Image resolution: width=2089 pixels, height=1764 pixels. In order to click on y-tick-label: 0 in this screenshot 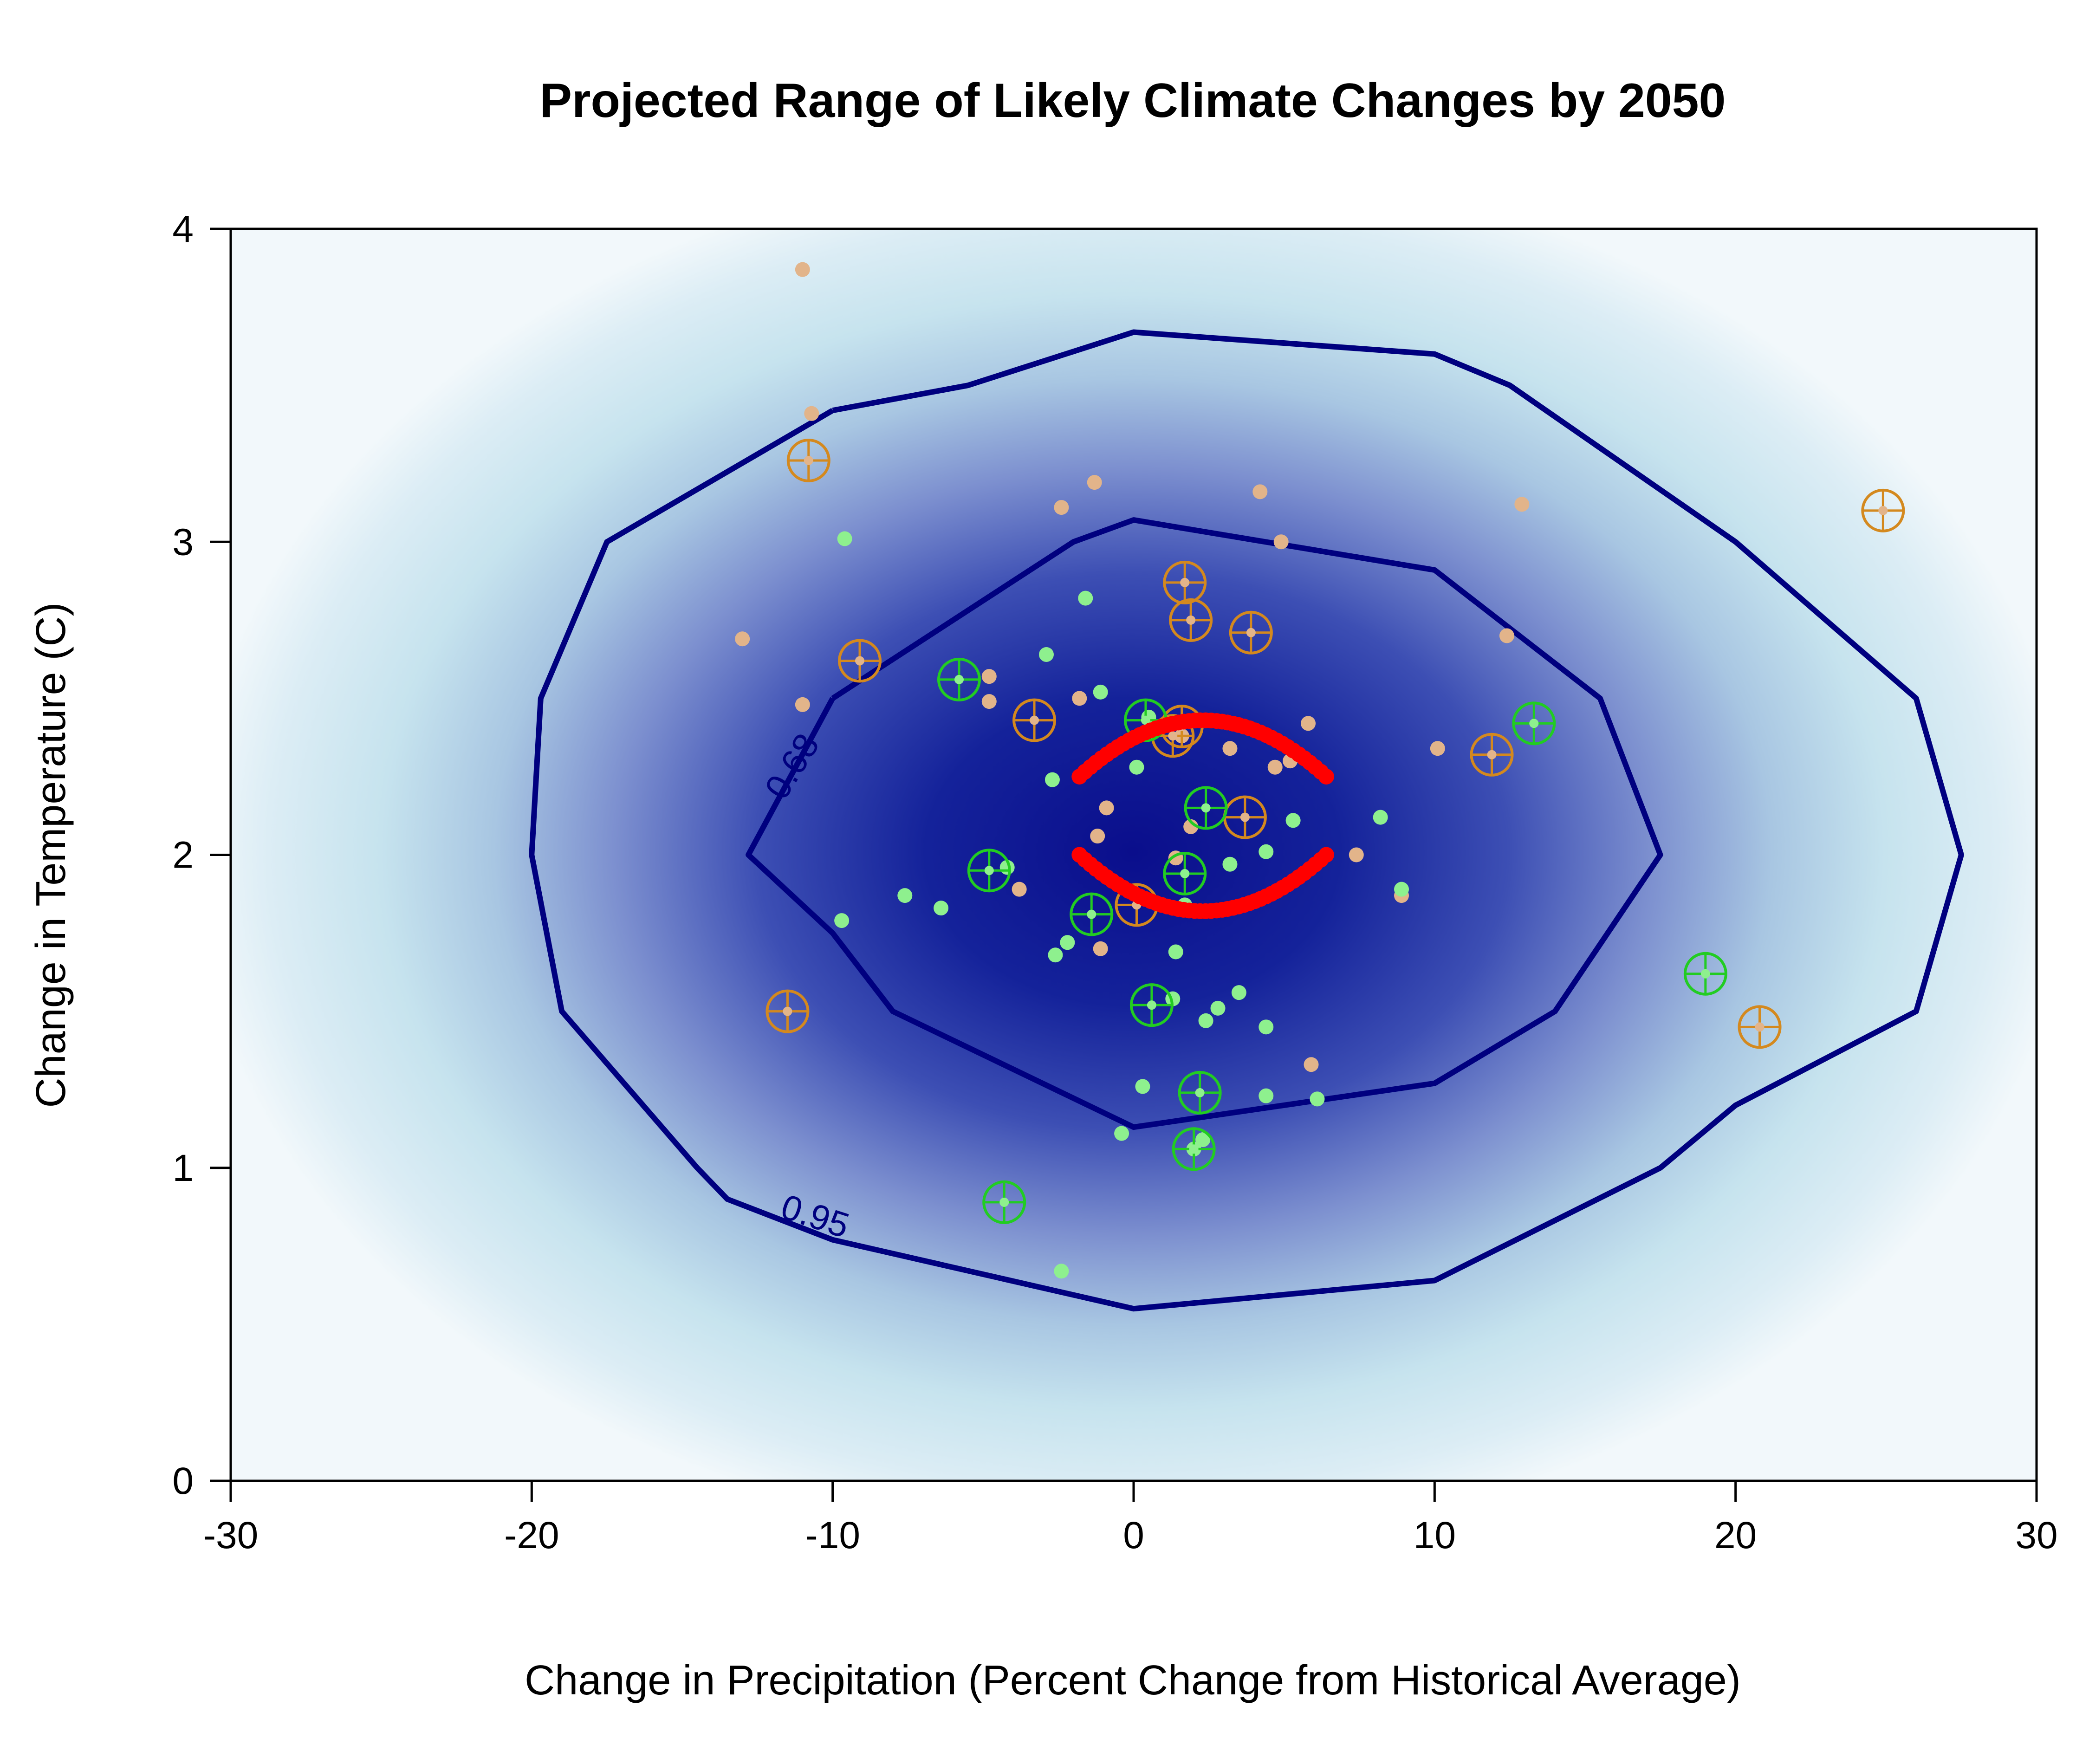, I will do `click(183, 1481)`.